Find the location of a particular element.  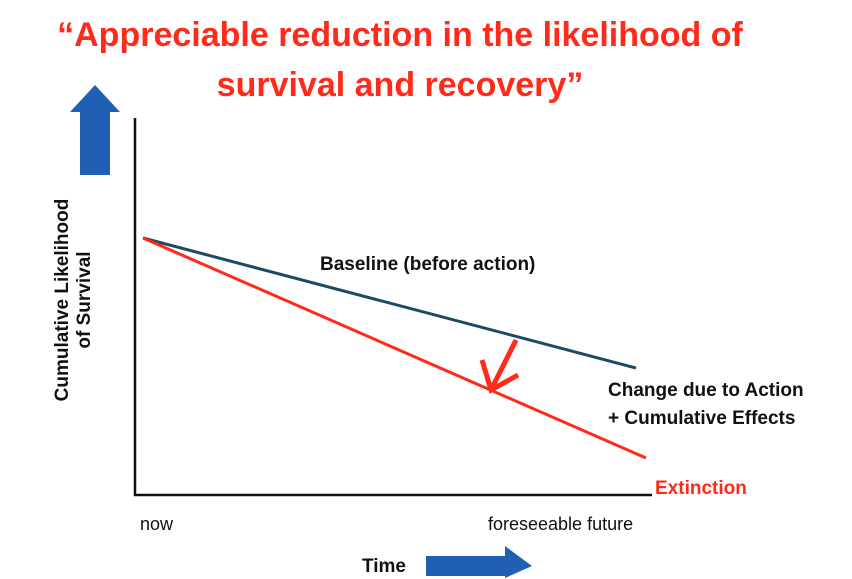

change-label: + Cumulative Effects is located at coordinates (701, 418).